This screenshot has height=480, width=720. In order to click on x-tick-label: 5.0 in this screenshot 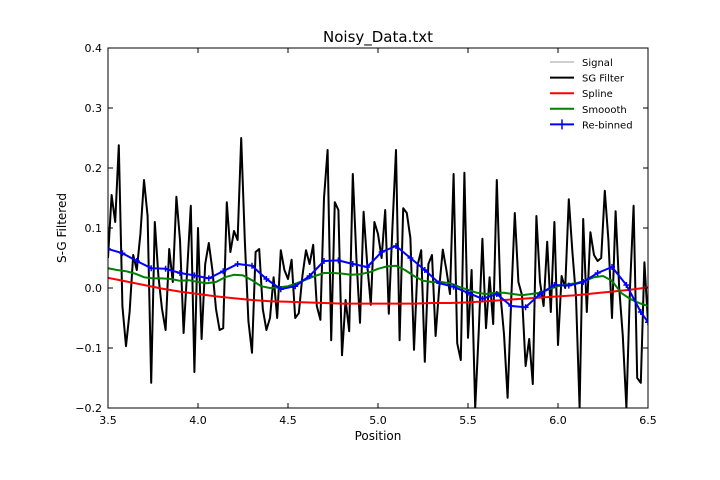, I will do `click(378, 420)`.